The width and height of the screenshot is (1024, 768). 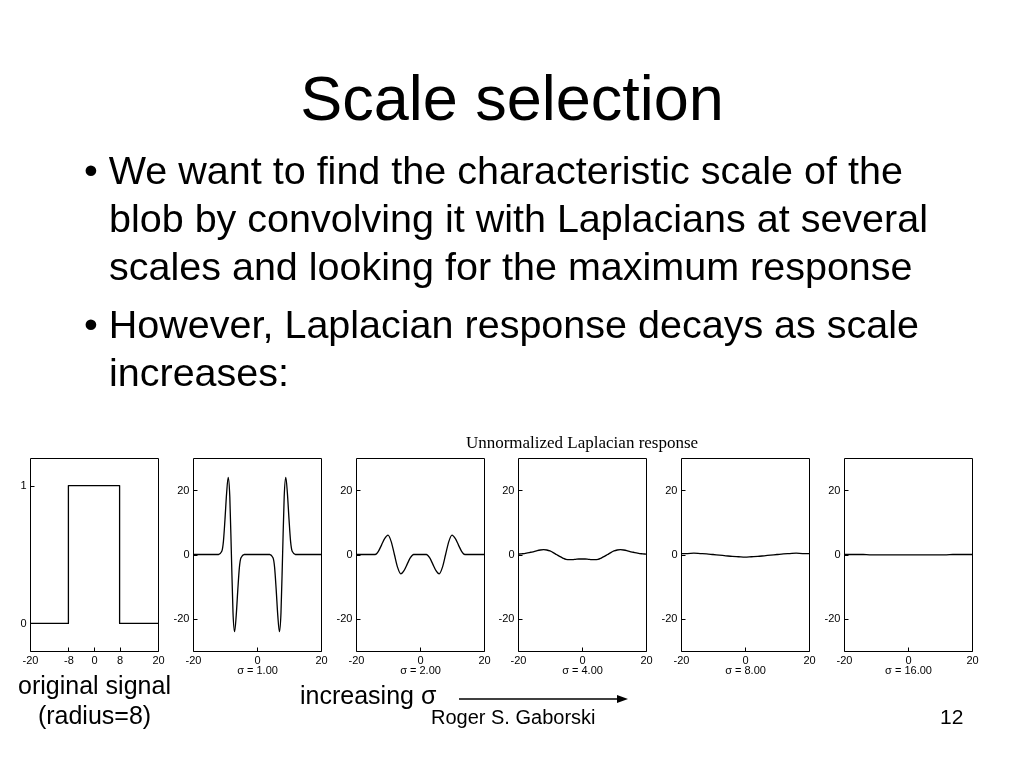 What do you see at coordinates (908, 669) in the screenshot?
I see `x-axis-title: σ = 16.00` at bounding box center [908, 669].